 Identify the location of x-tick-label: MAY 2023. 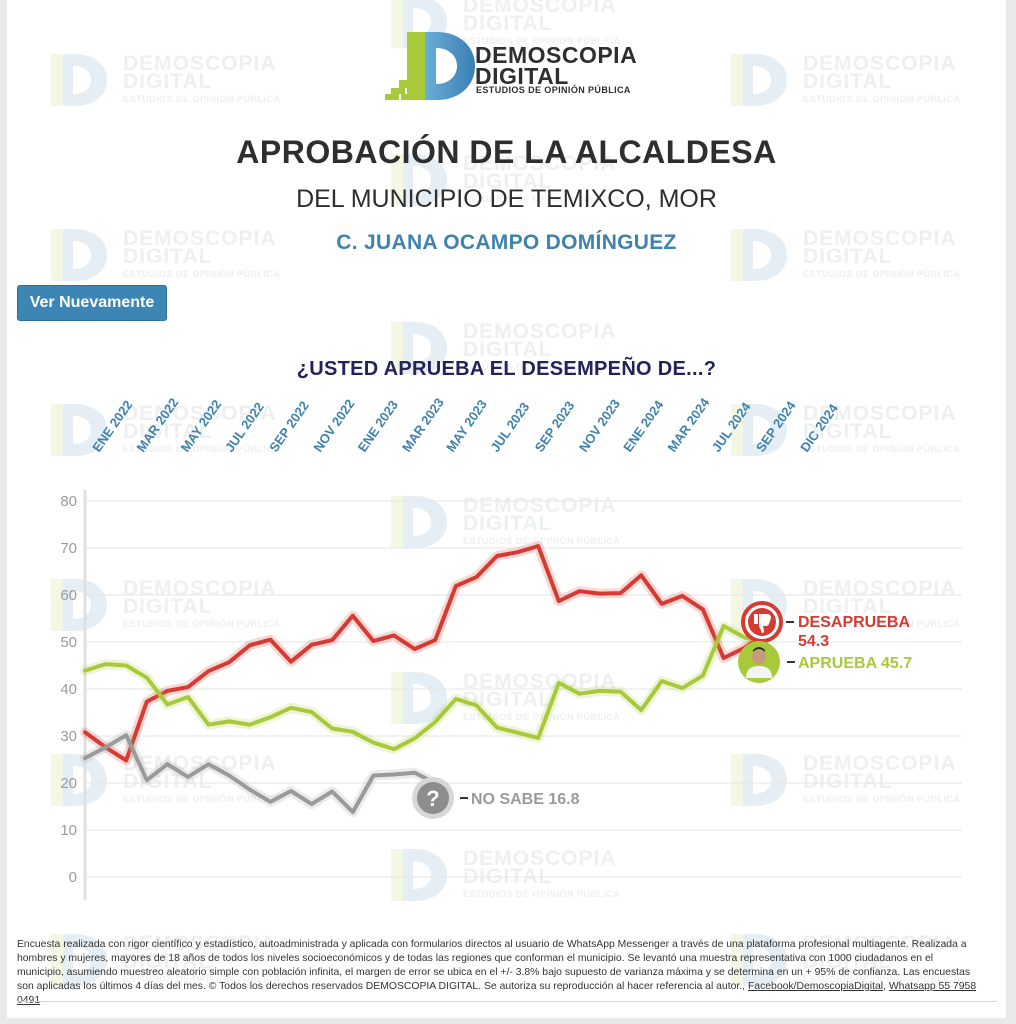
(466, 426).